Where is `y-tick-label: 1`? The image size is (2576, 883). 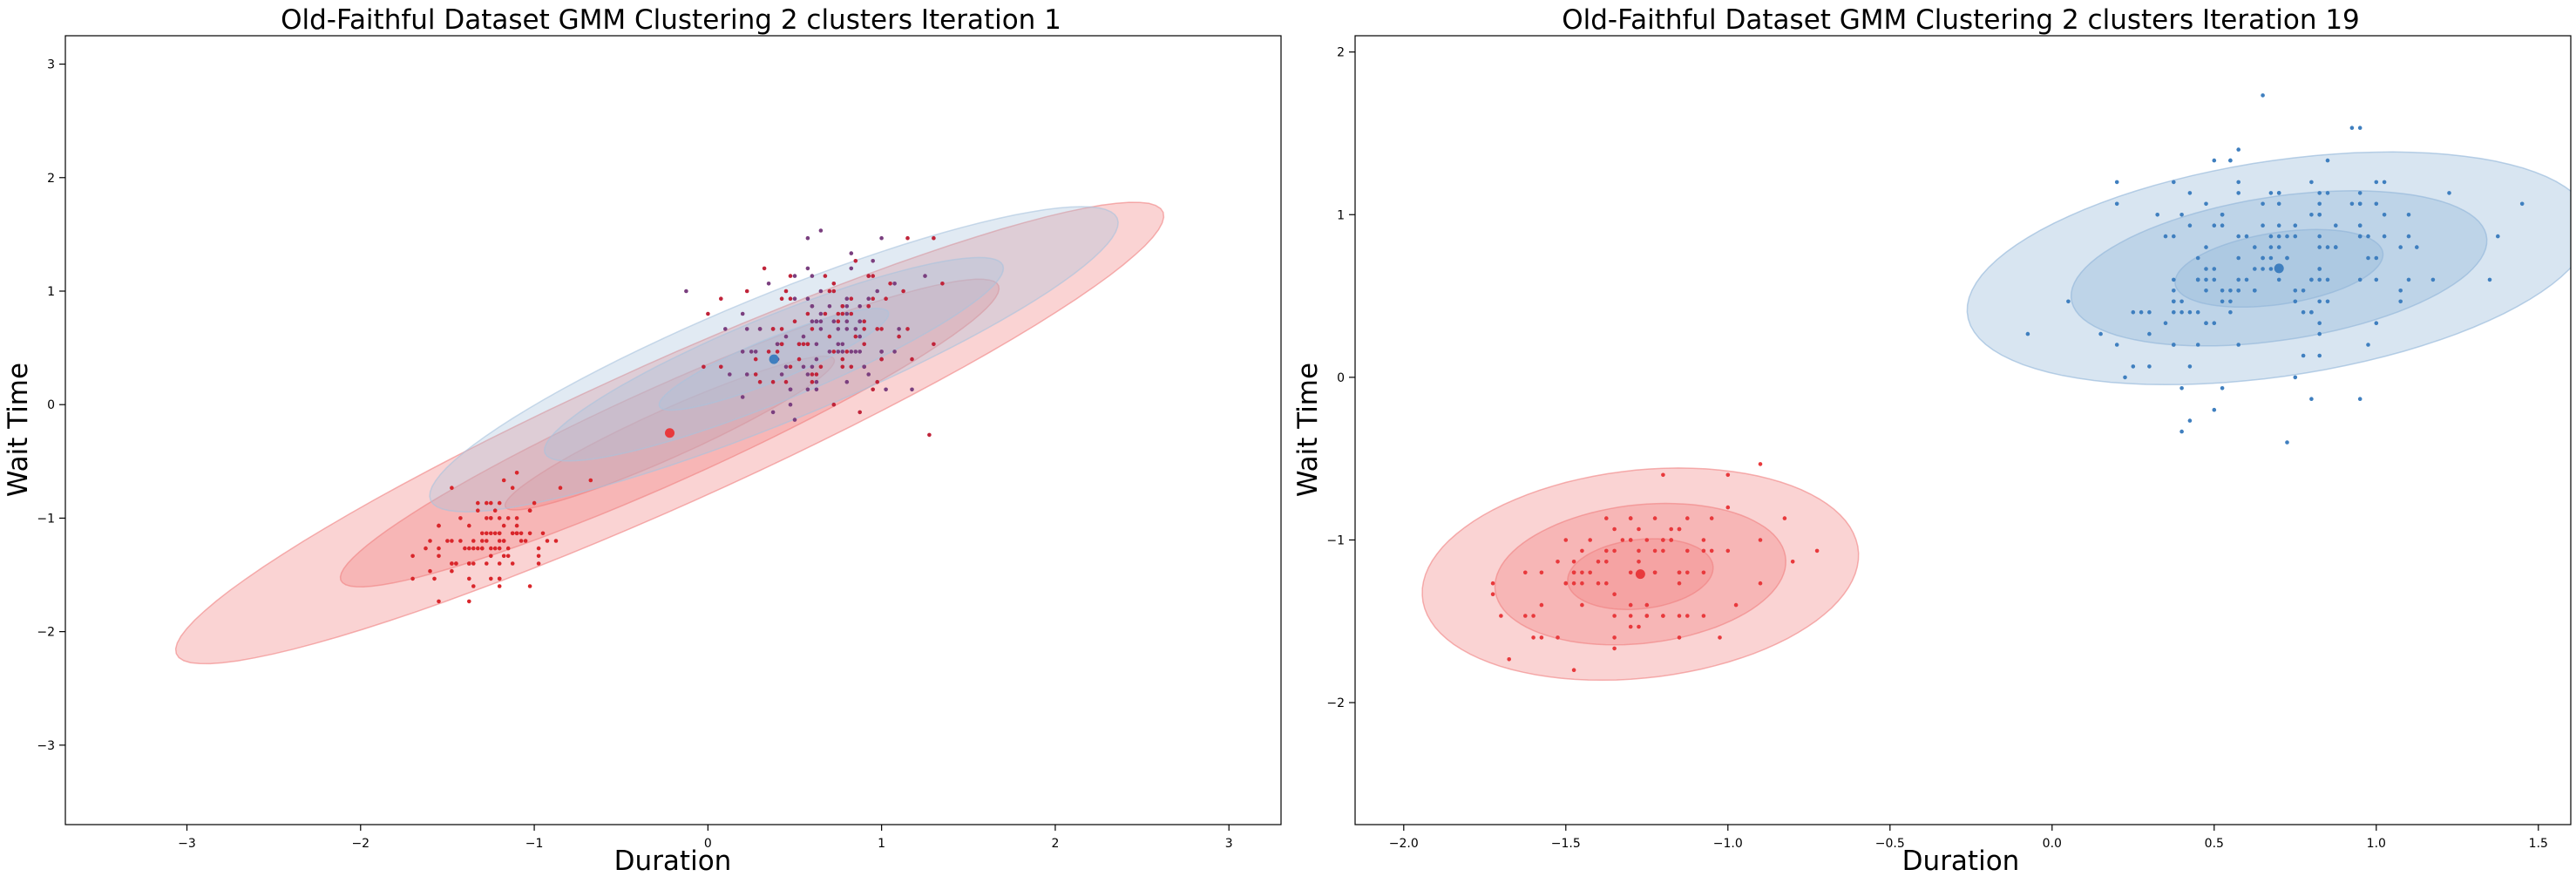 y-tick-label: 1 is located at coordinates (51, 292).